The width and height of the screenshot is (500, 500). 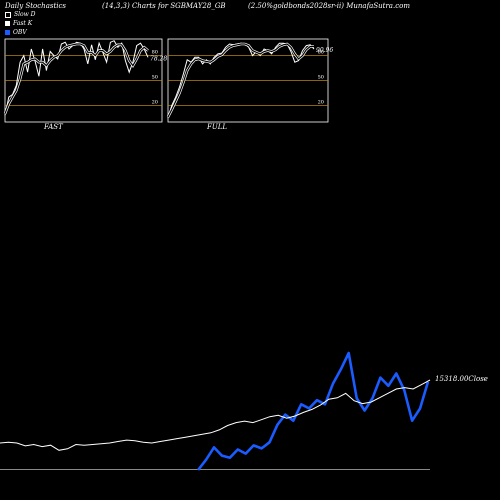 I want to click on chart-header-middle: (14,3,3) Charts for SGBMAY28_GB, so click(x=164, y=6).